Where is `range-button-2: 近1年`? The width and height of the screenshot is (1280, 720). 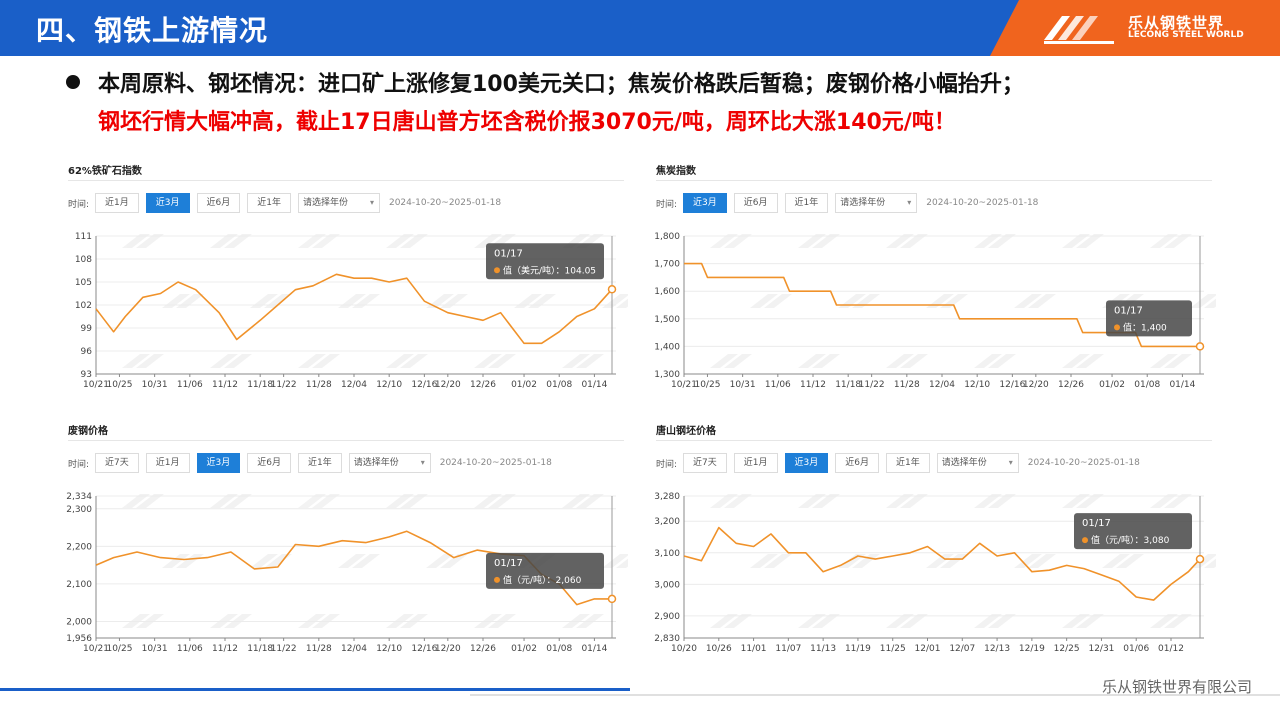
range-button-2: 近1年 is located at coordinates (806, 203).